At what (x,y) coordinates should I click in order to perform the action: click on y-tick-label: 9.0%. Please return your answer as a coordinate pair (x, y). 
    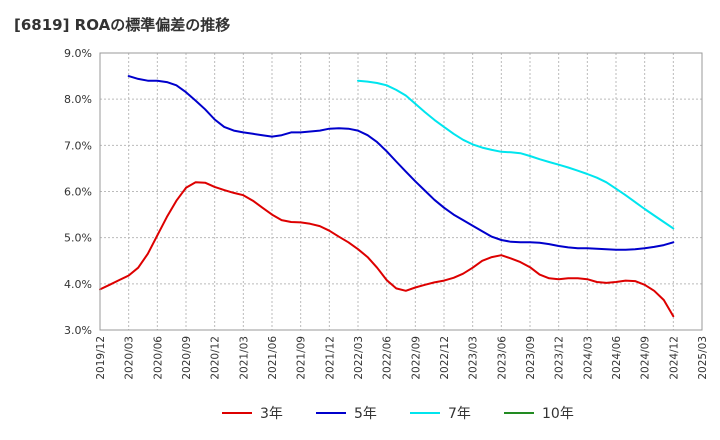
    Looking at the image, I should click on (78, 53).